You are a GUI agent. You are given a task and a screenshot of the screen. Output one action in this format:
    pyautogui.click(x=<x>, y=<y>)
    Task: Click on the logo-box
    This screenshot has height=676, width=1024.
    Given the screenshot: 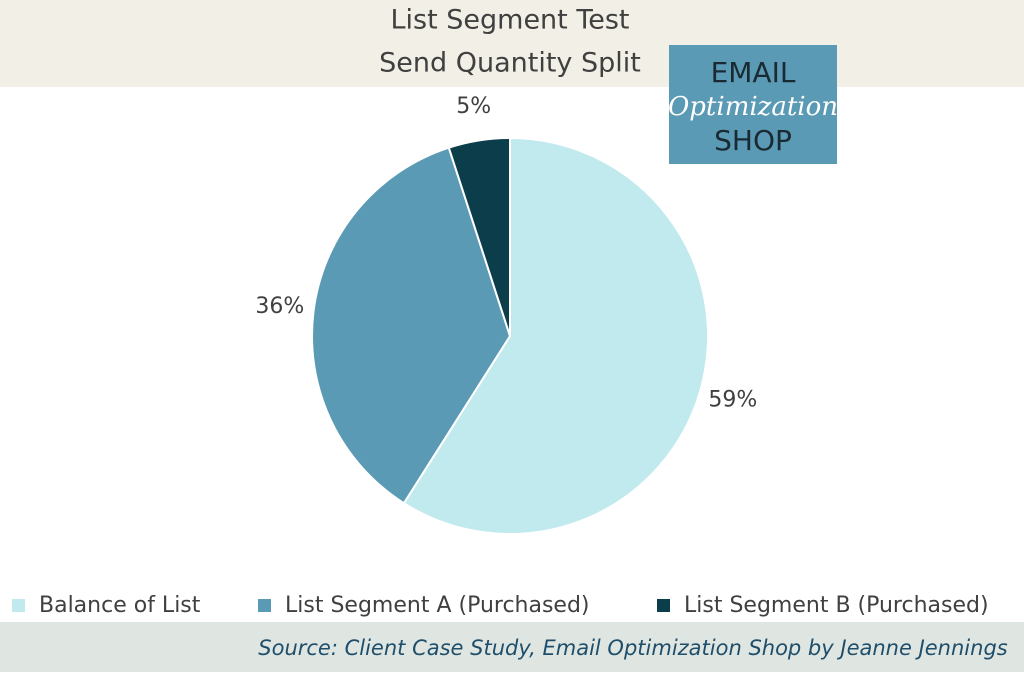 What is the action you would take?
    pyautogui.click(x=753, y=104)
    